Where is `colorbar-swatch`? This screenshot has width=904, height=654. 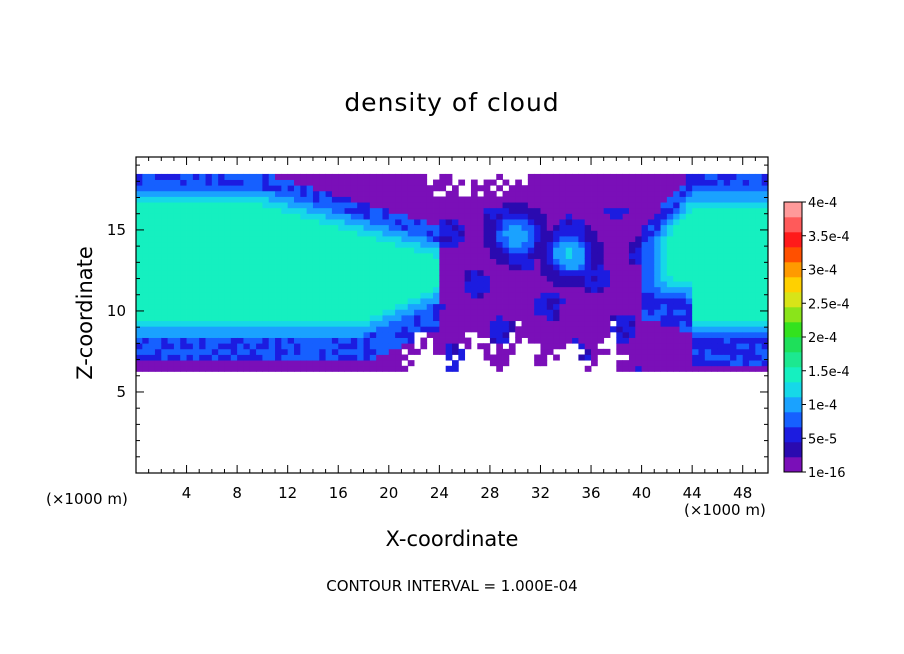
colorbar-swatch is located at coordinates (793, 315).